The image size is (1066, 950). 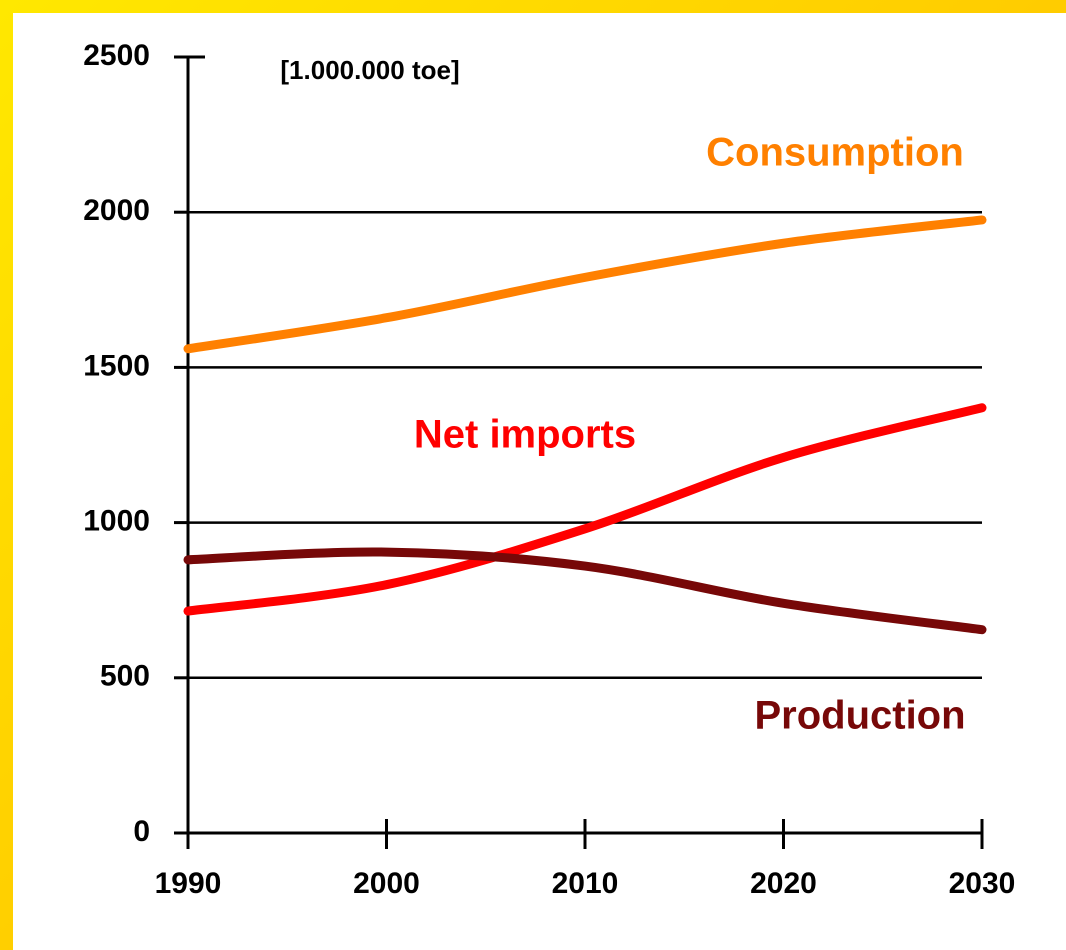 What do you see at coordinates (783, 883) in the screenshot?
I see `x-tick-label: 2020` at bounding box center [783, 883].